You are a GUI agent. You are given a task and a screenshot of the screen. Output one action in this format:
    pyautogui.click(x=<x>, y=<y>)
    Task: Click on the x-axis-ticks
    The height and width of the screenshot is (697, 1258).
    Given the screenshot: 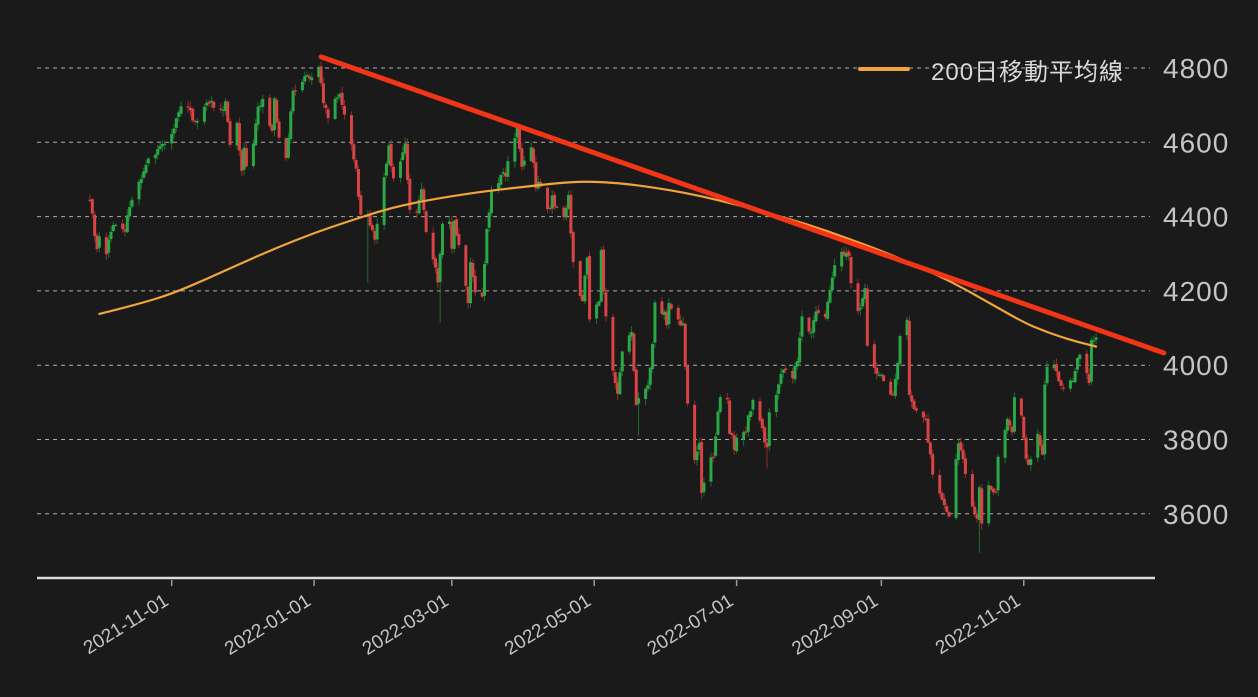 What is the action you would take?
    pyautogui.click(x=597, y=583)
    